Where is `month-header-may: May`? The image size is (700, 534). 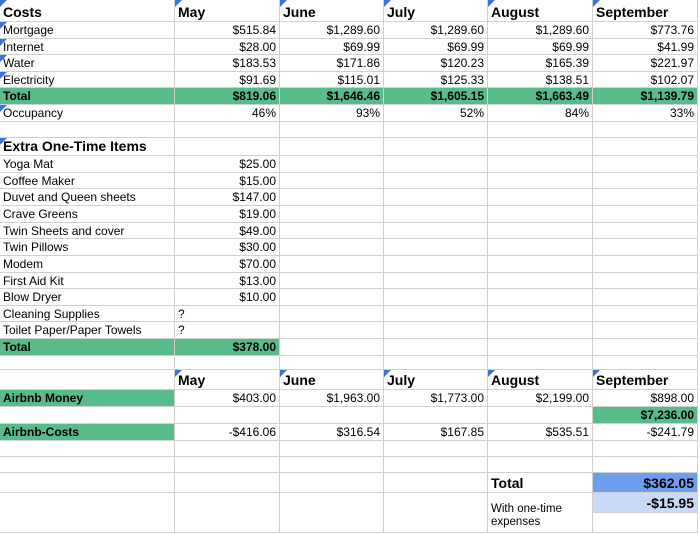
month-header-may: May is located at coordinates (227, 11).